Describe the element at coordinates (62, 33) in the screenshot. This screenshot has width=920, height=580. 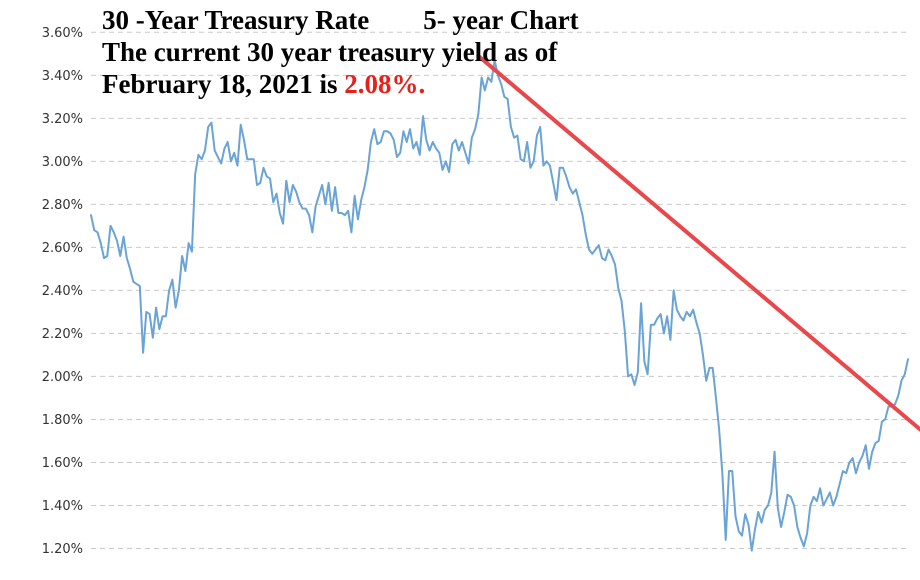
I see `y-tick-label: 3.60%` at that location.